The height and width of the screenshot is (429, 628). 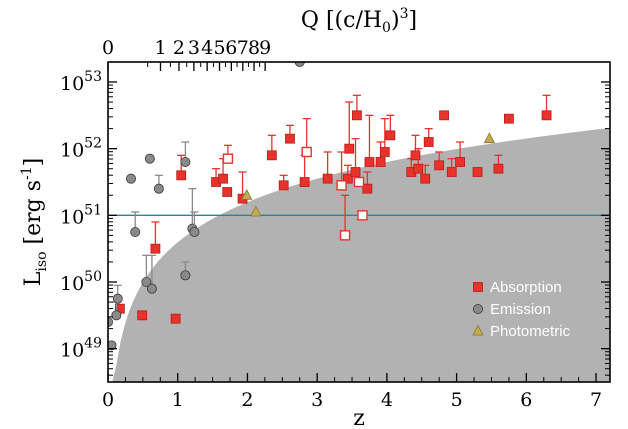 What do you see at coordinates (160, 48) in the screenshot?
I see `x2-tick-label: 1` at bounding box center [160, 48].